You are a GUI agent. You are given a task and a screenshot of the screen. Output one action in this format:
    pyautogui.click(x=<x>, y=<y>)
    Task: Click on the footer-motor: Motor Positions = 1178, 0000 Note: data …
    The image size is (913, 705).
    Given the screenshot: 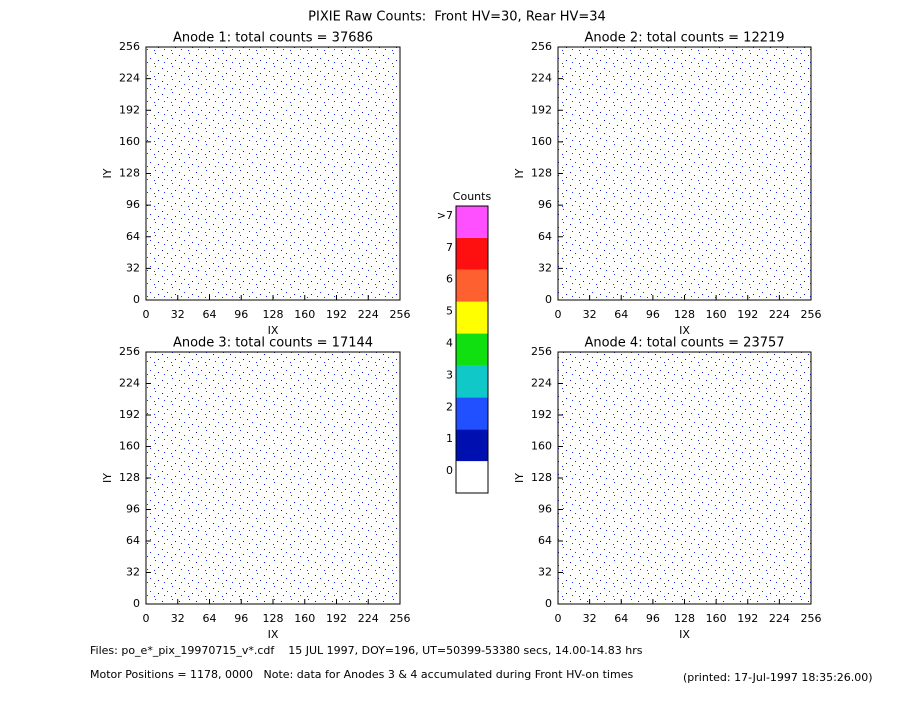 What is the action you would take?
    pyautogui.click(x=361, y=674)
    